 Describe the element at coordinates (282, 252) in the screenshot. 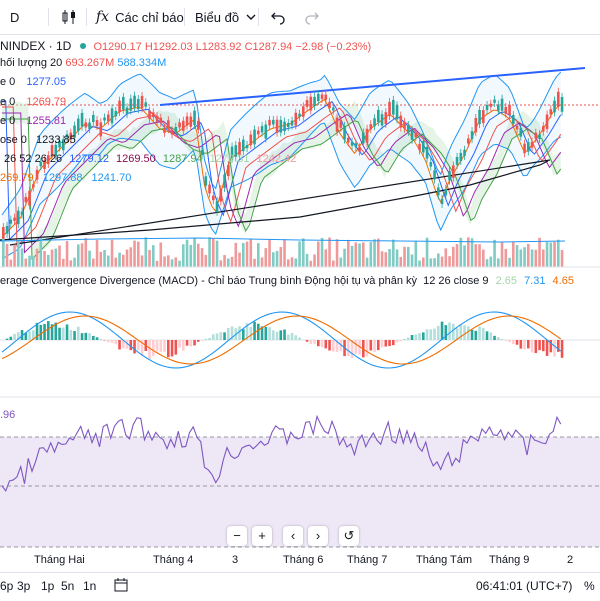

I see `volume-pane` at that location.